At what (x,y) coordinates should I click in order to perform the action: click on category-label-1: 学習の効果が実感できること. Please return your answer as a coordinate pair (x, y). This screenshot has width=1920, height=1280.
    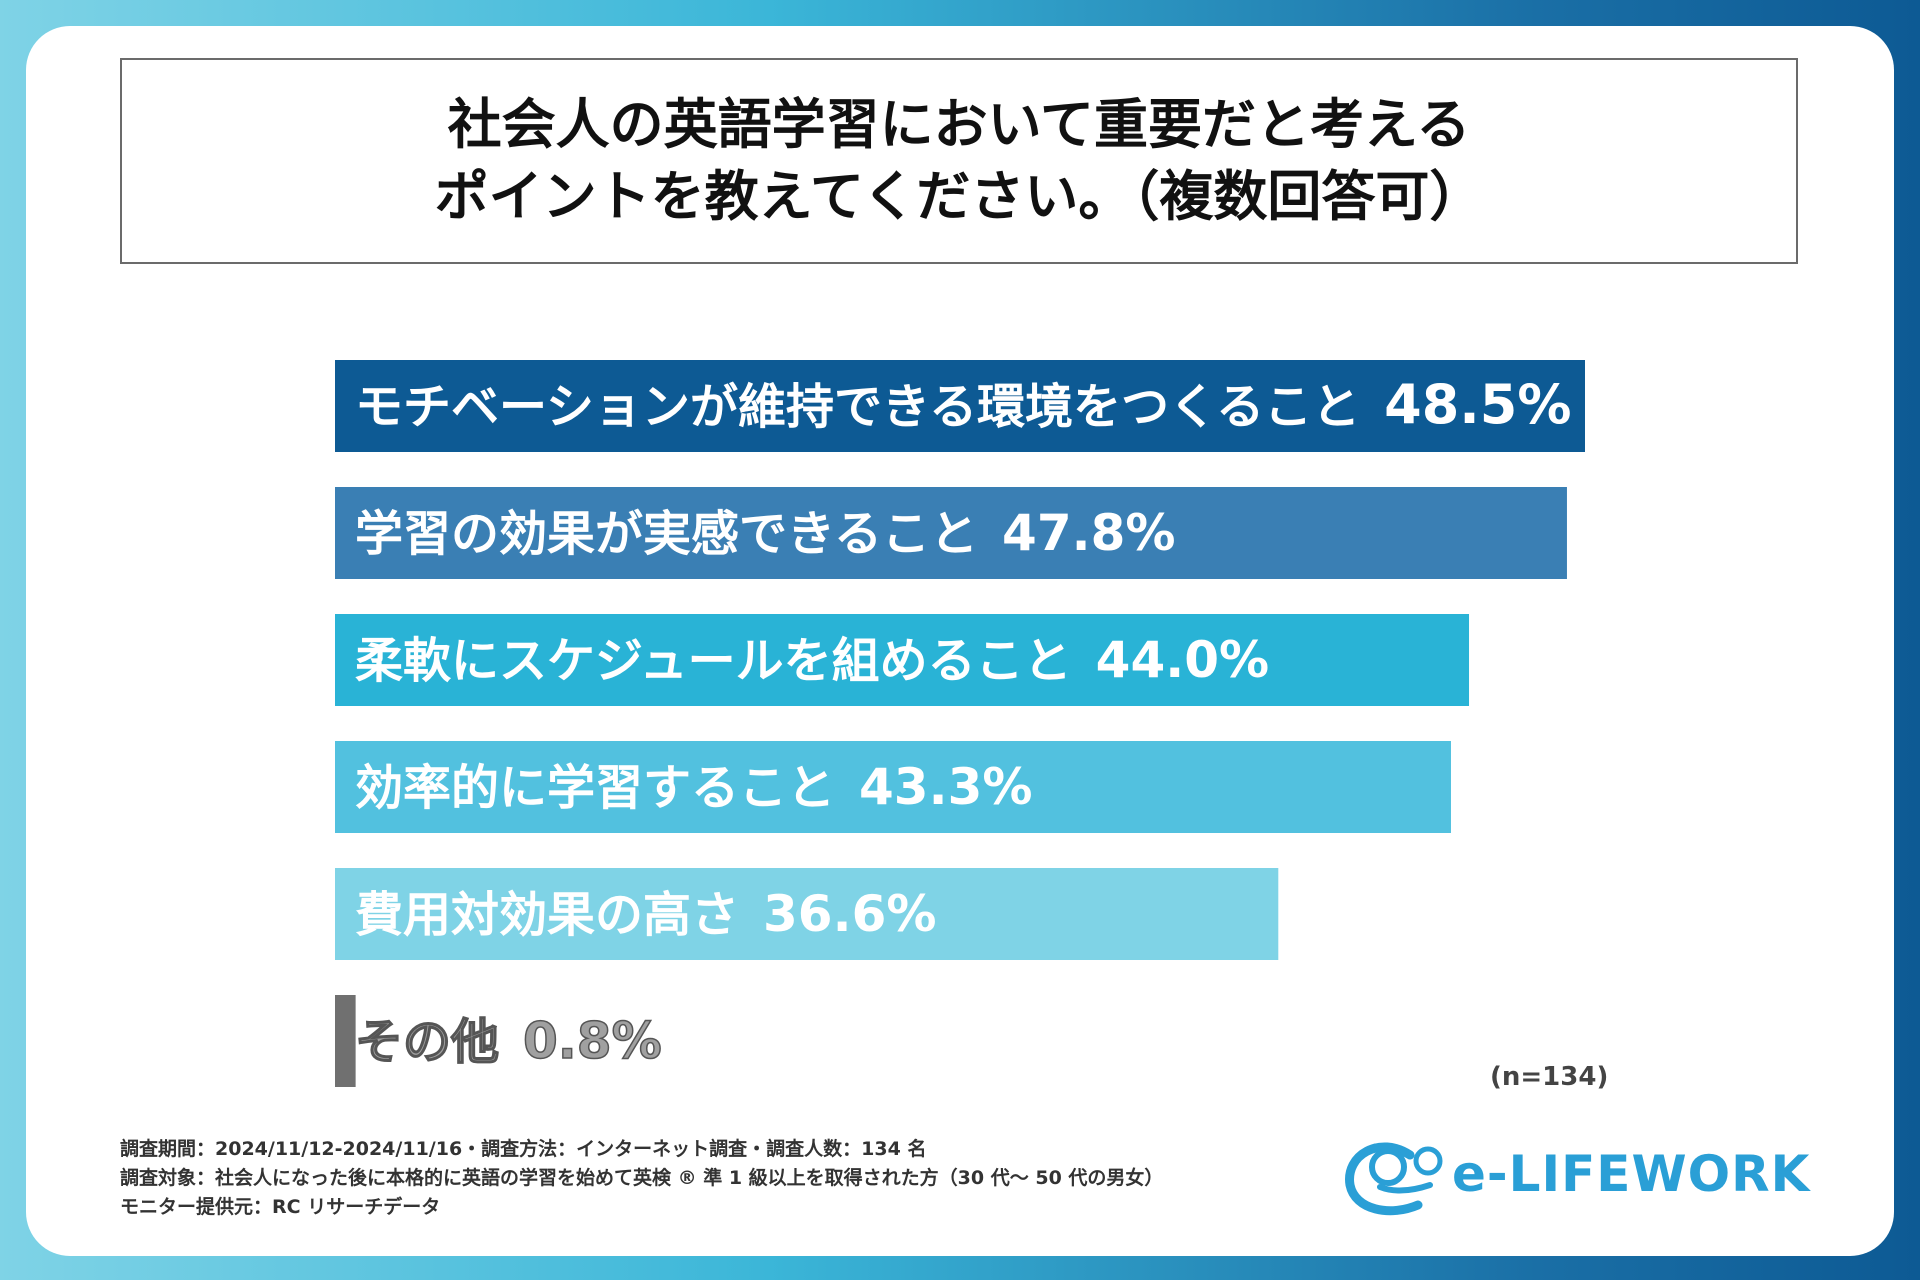
    Looking at the image, I should click on (666, 534).